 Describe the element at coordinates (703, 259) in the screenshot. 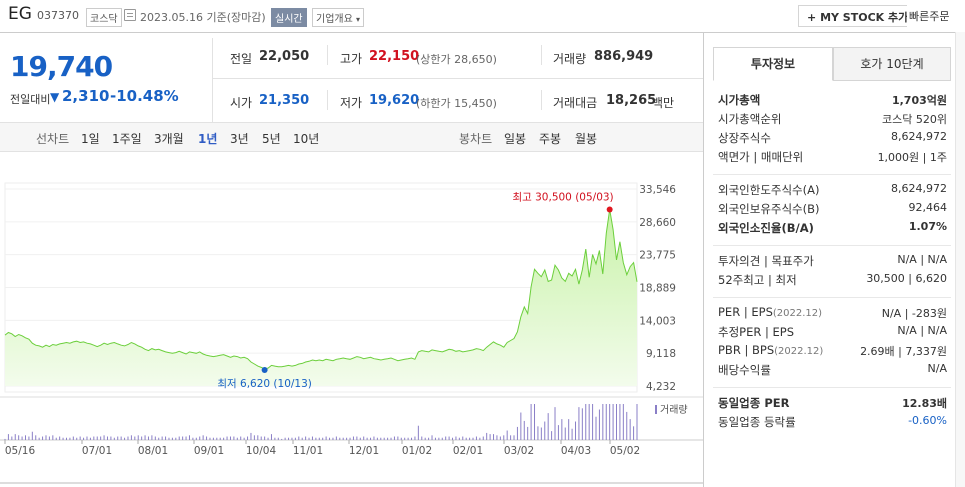

I see `panel-divider` at that location.